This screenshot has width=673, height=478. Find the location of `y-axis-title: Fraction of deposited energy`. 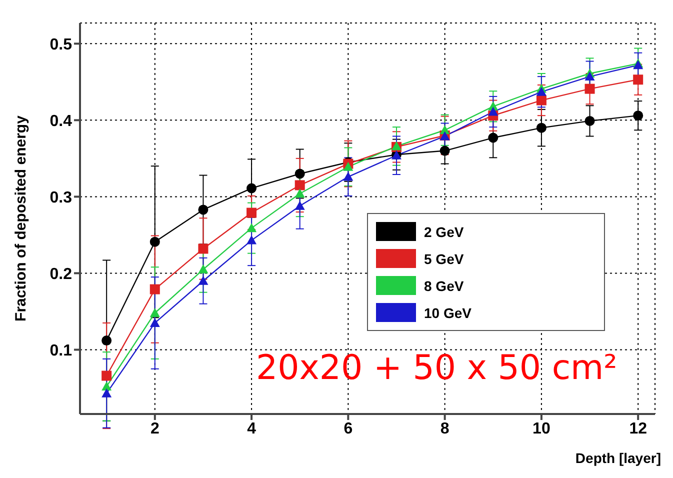

y-axis-title: Fraction of deposited energy is located at coordinates (21, 218).